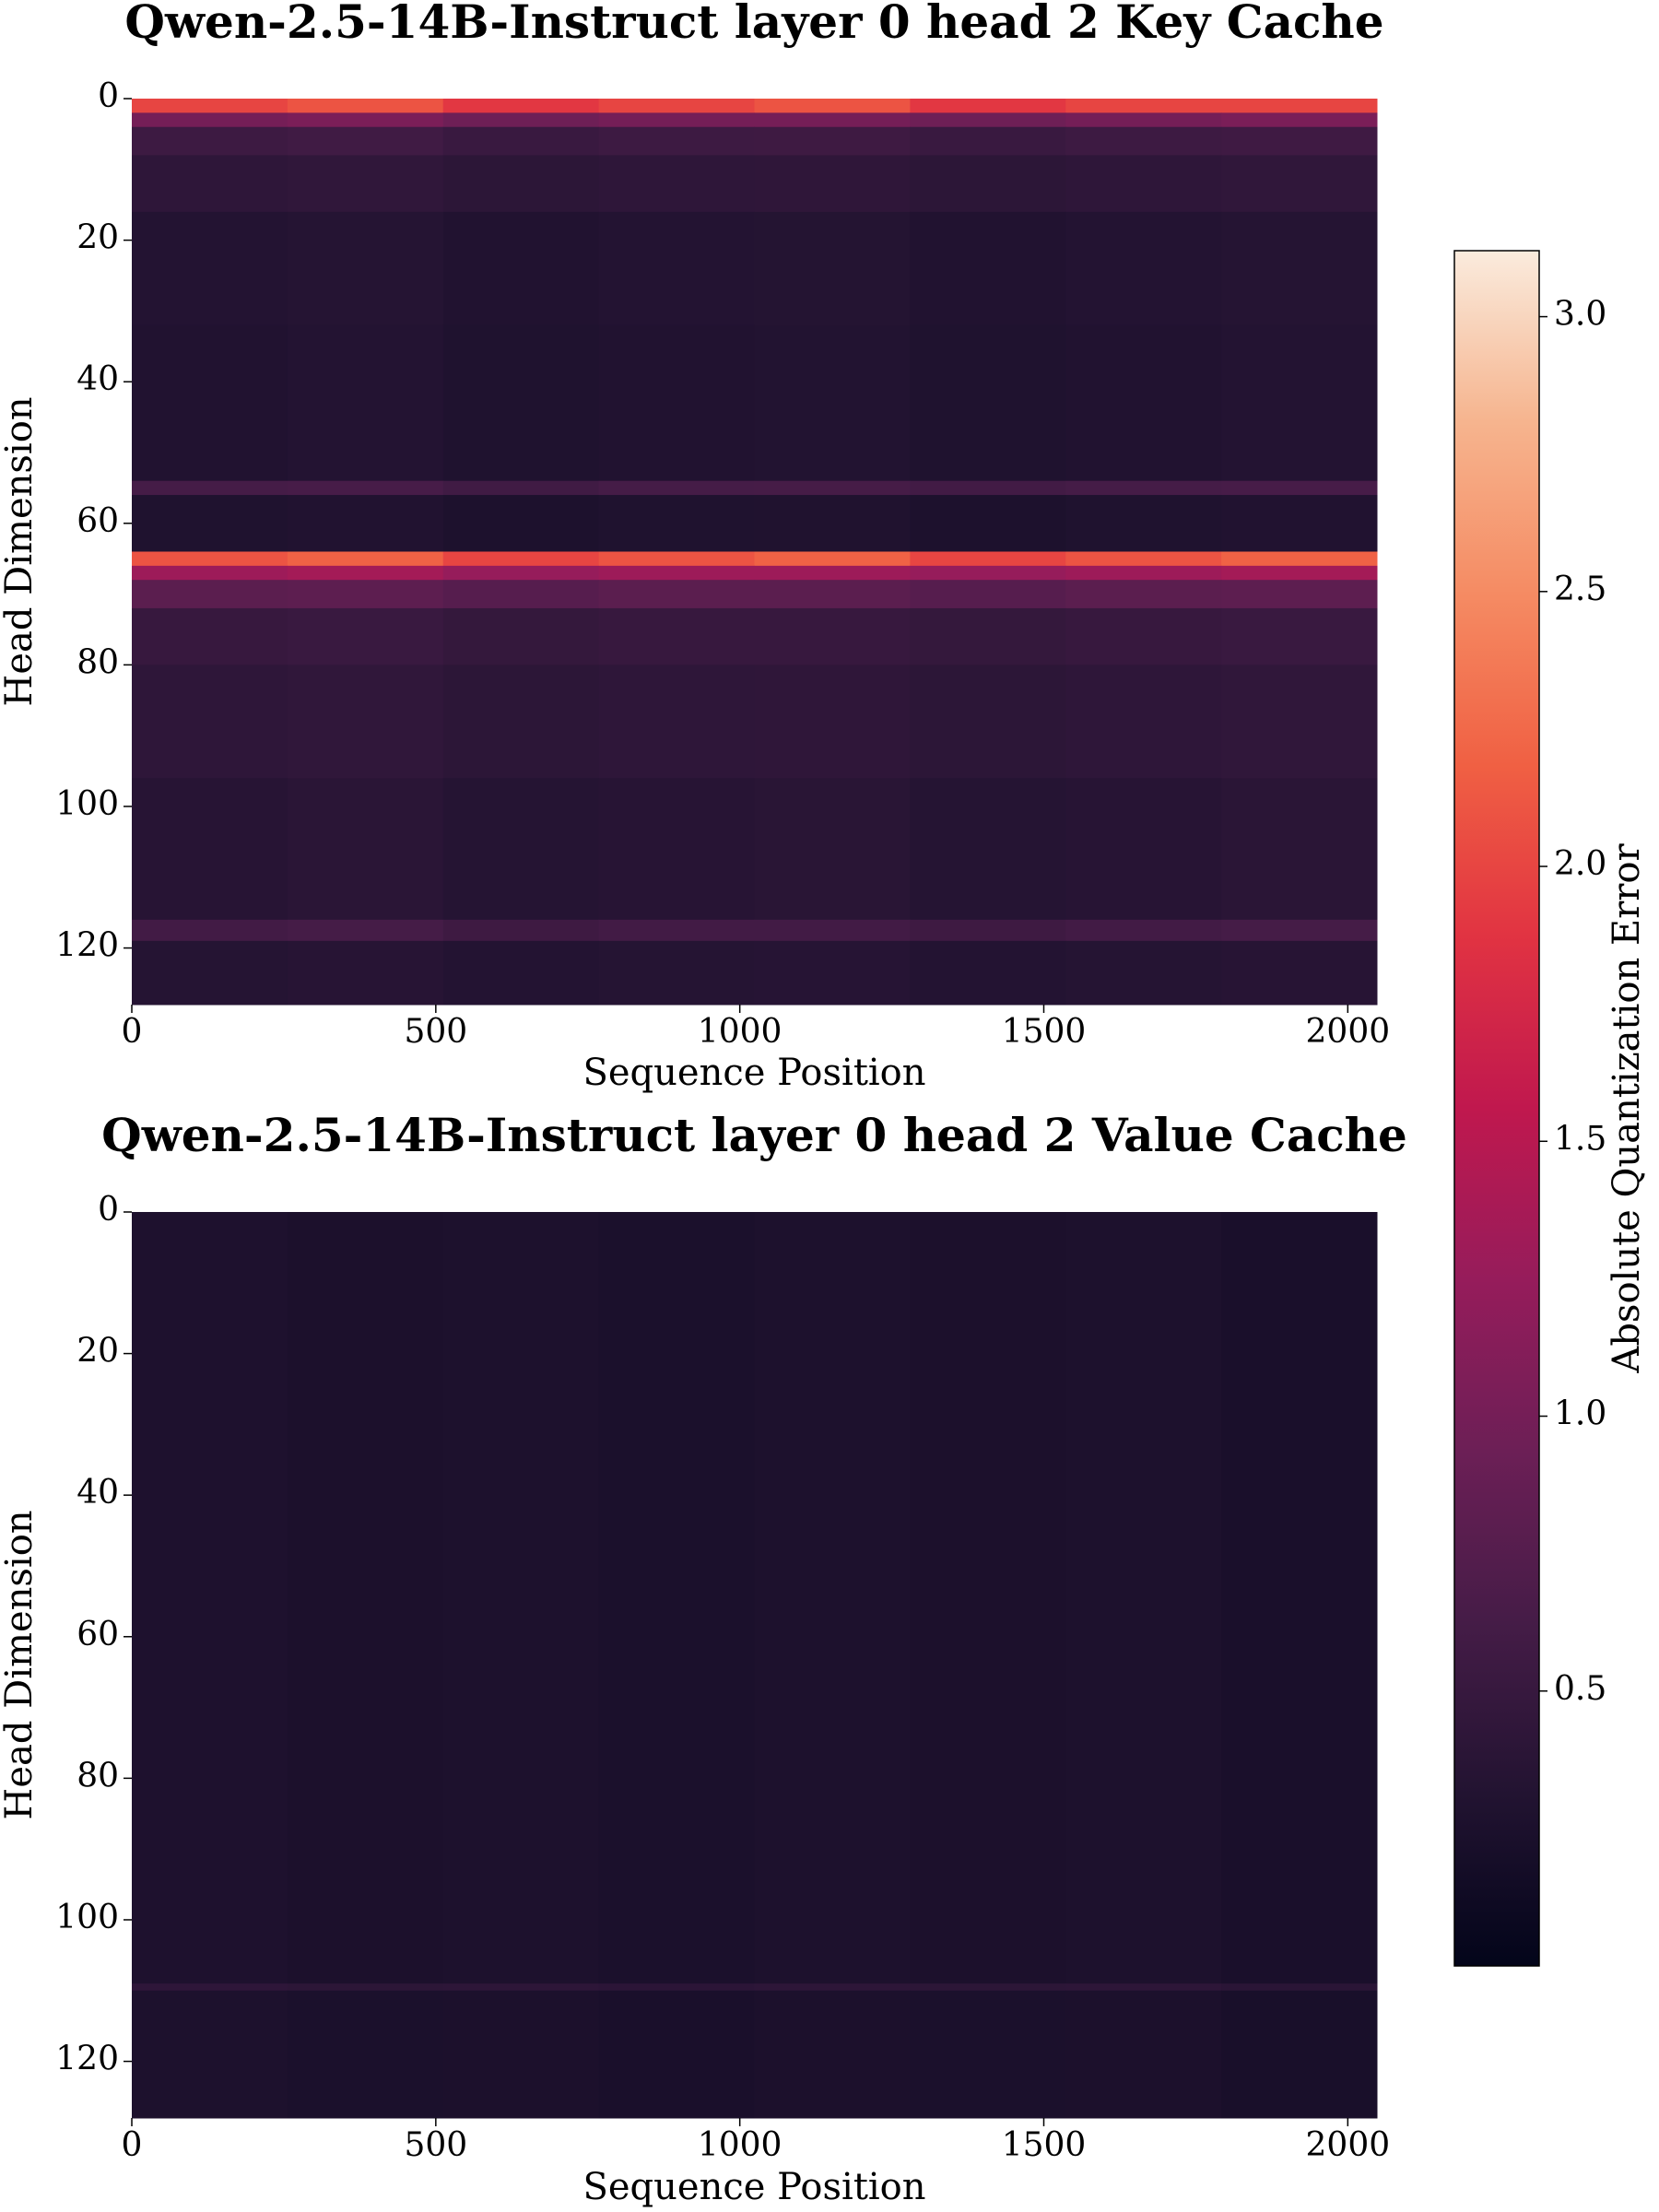 The image size is (1659, 2212). Describe the element at coordinates (97, 379) in the screenshot. I see `y-tick-label: 40` at that location.